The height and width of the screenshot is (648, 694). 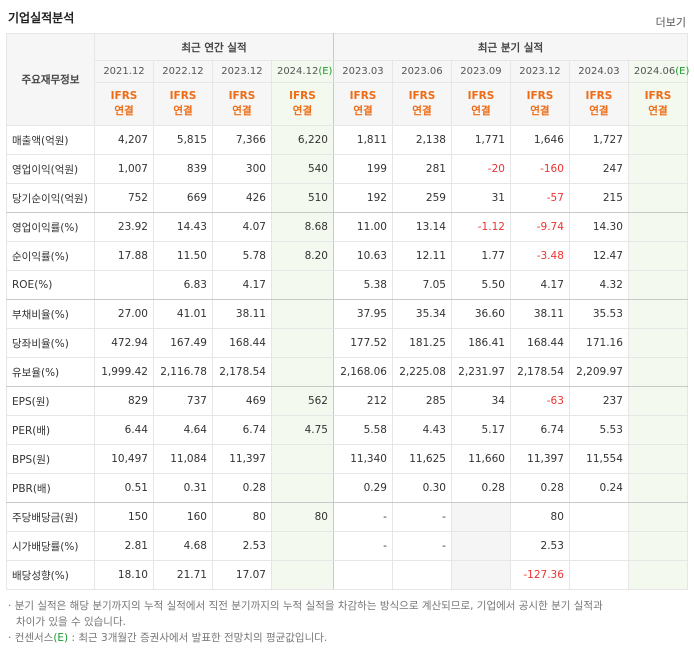 I want to click on value-cell: 167.49, so click(x=182, y=343).